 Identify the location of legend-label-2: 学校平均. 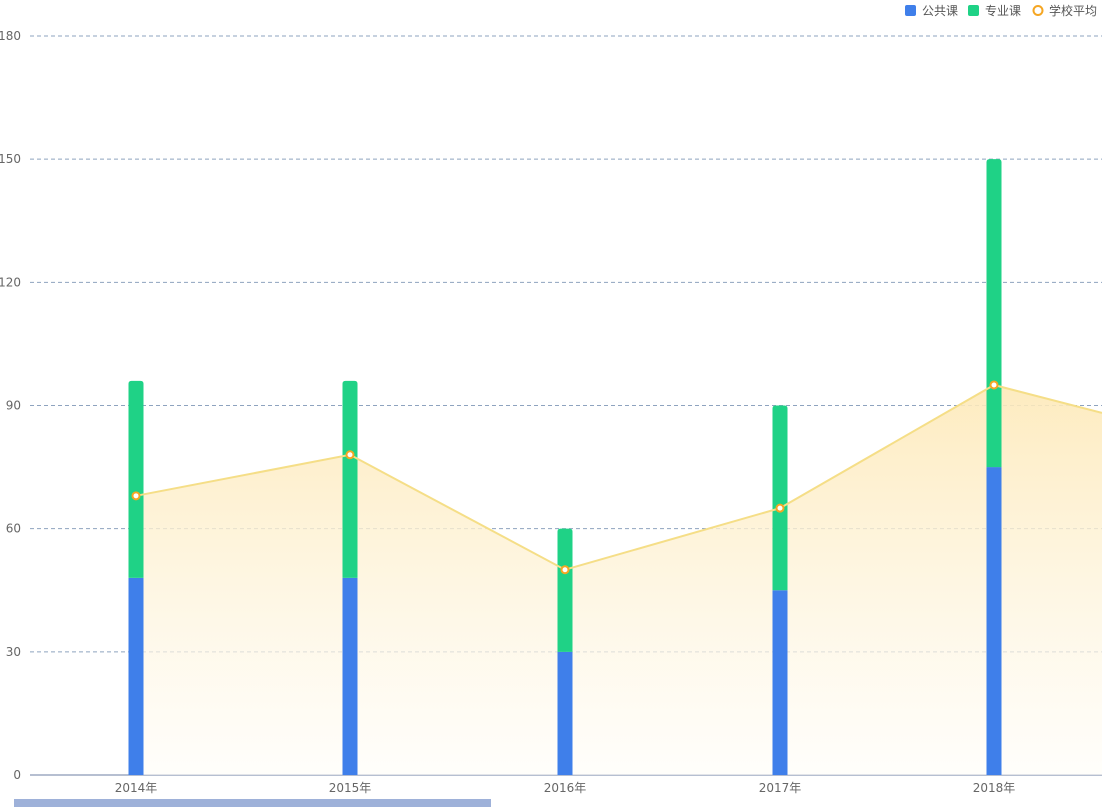
(1073, 10).